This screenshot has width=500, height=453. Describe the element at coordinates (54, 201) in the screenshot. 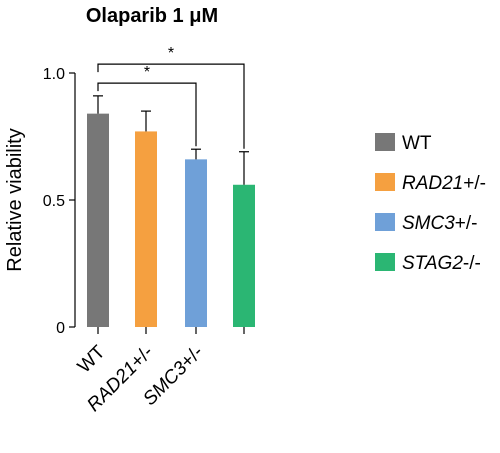

I see `y-tick-label: 0.5` at that location.